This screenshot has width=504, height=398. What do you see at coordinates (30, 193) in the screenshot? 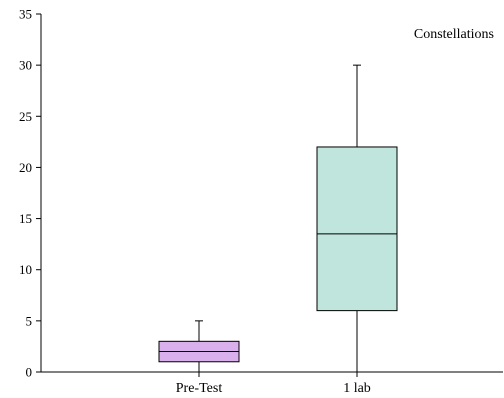
I see `y-axis: 0 5 10 15 20 25 30 35` at bounding box center [30, 193].